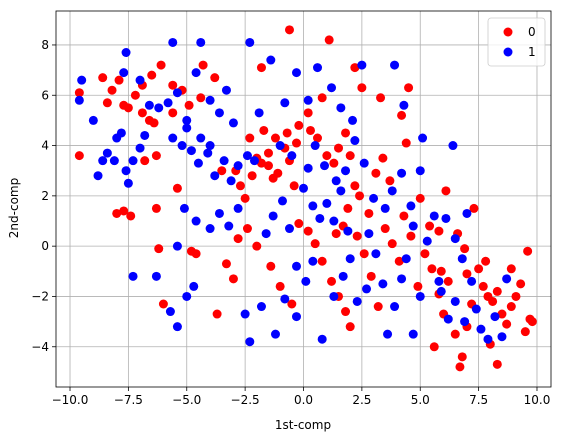 This screenshot has width=567, height=441. I want to click on y-tick-label: 6, so click(45, 95).